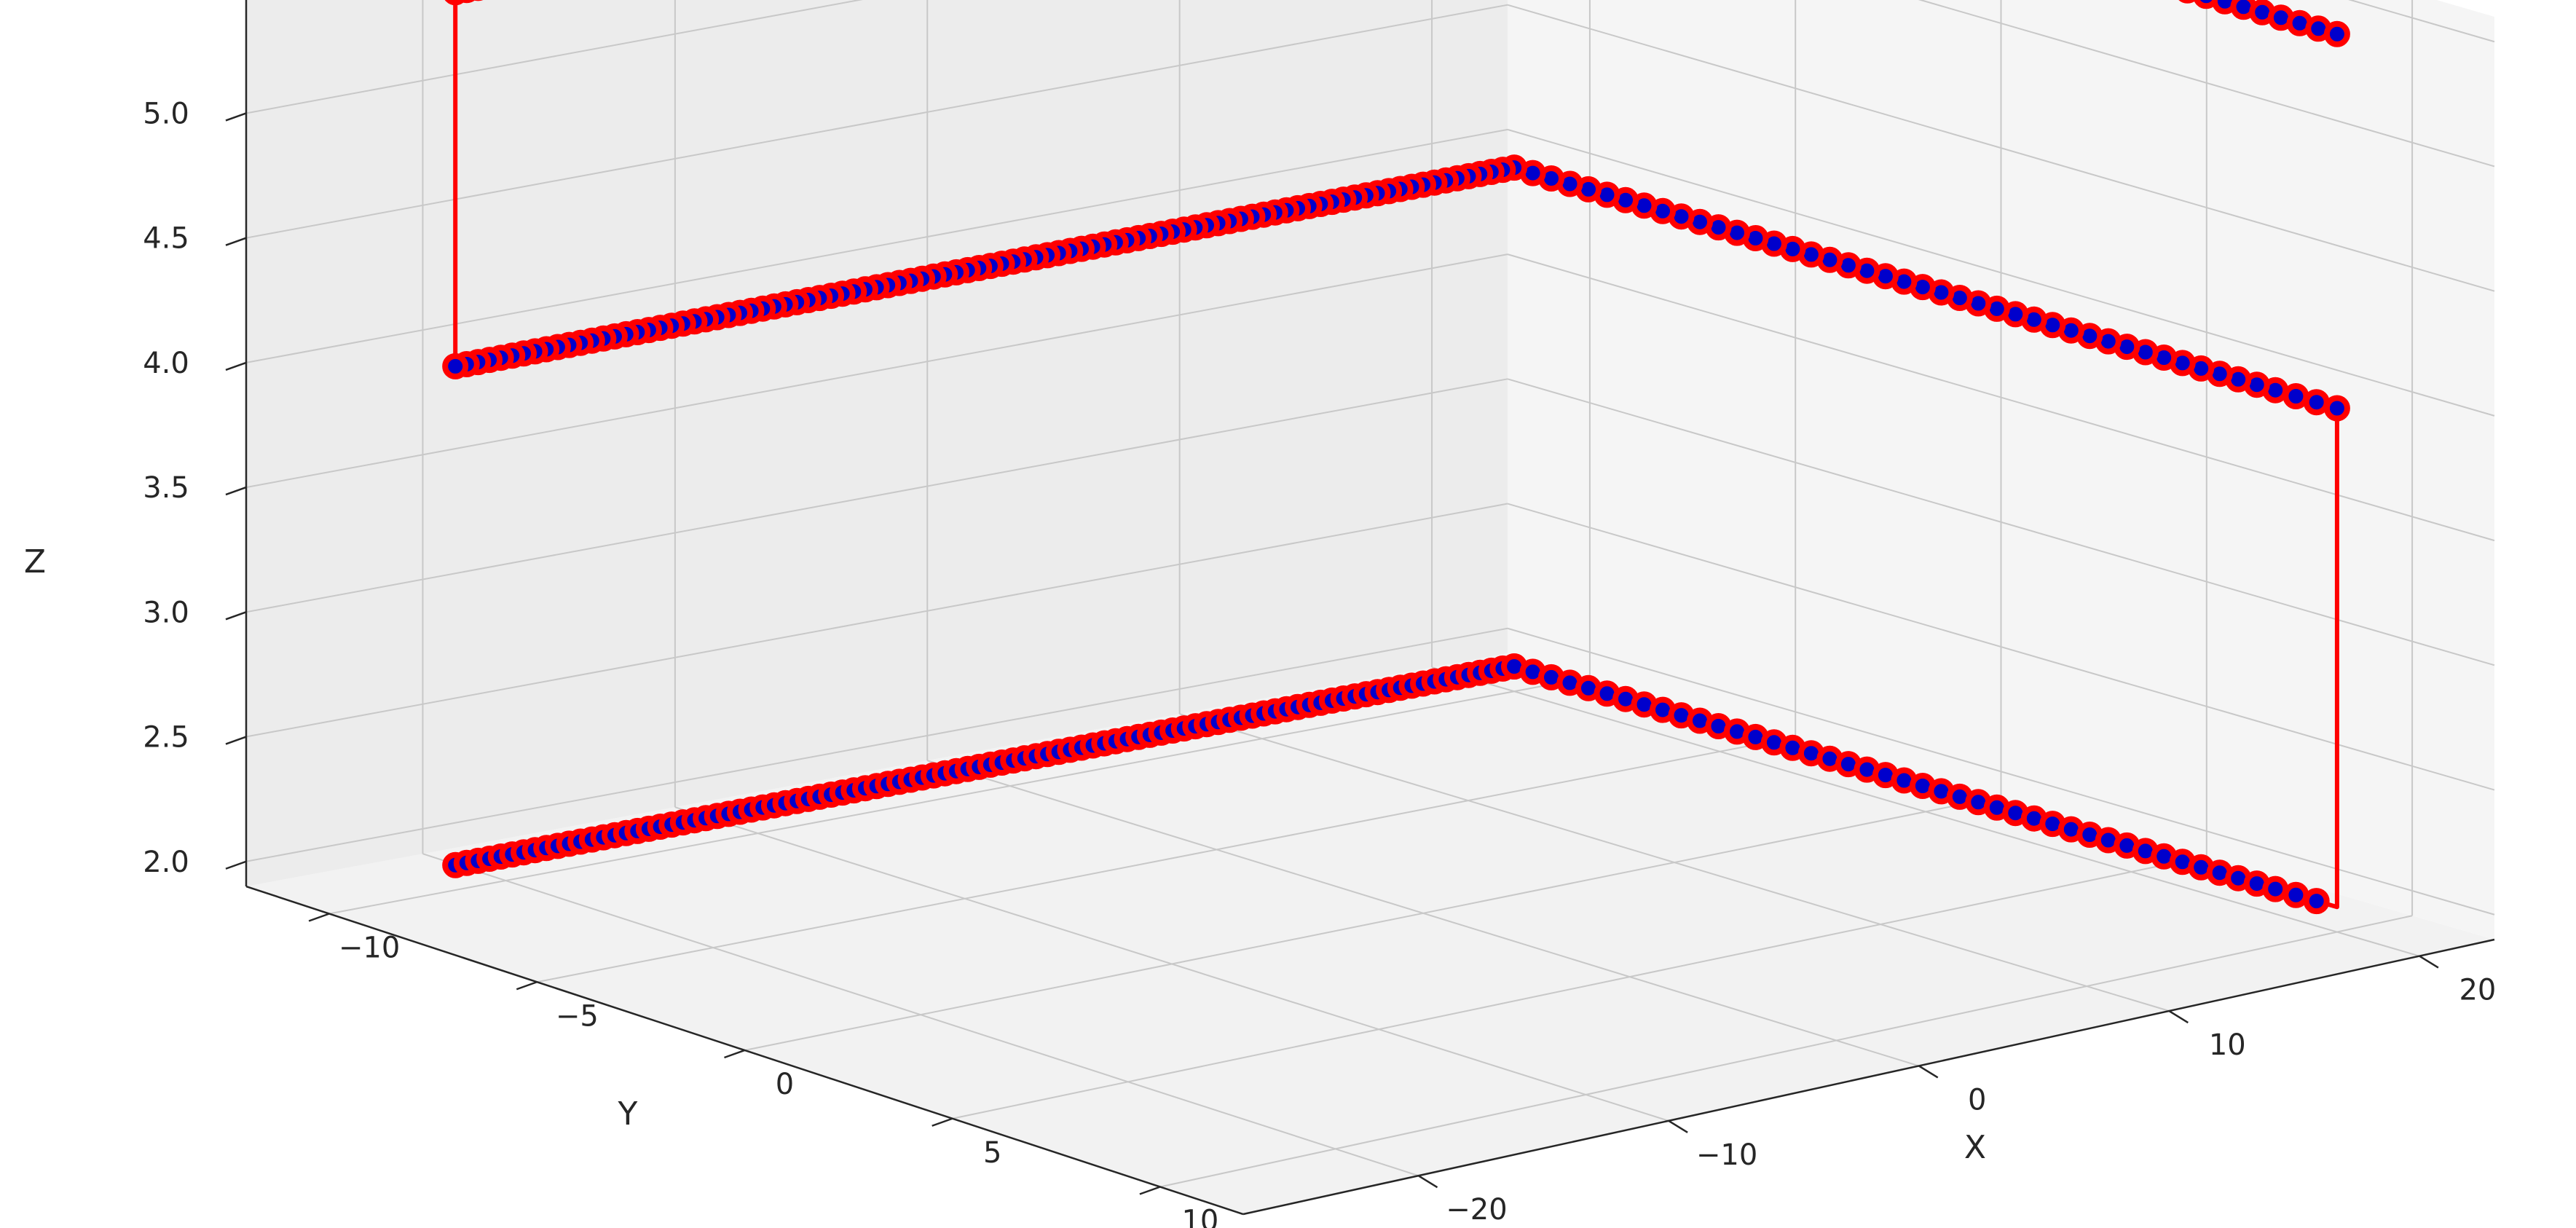 Image resolution: width=2576 pixels, height=1228 pixels. Describe the element at coordinates (1977, 1100) in the screenshot. I see `y-tick-label: 0` at that location.